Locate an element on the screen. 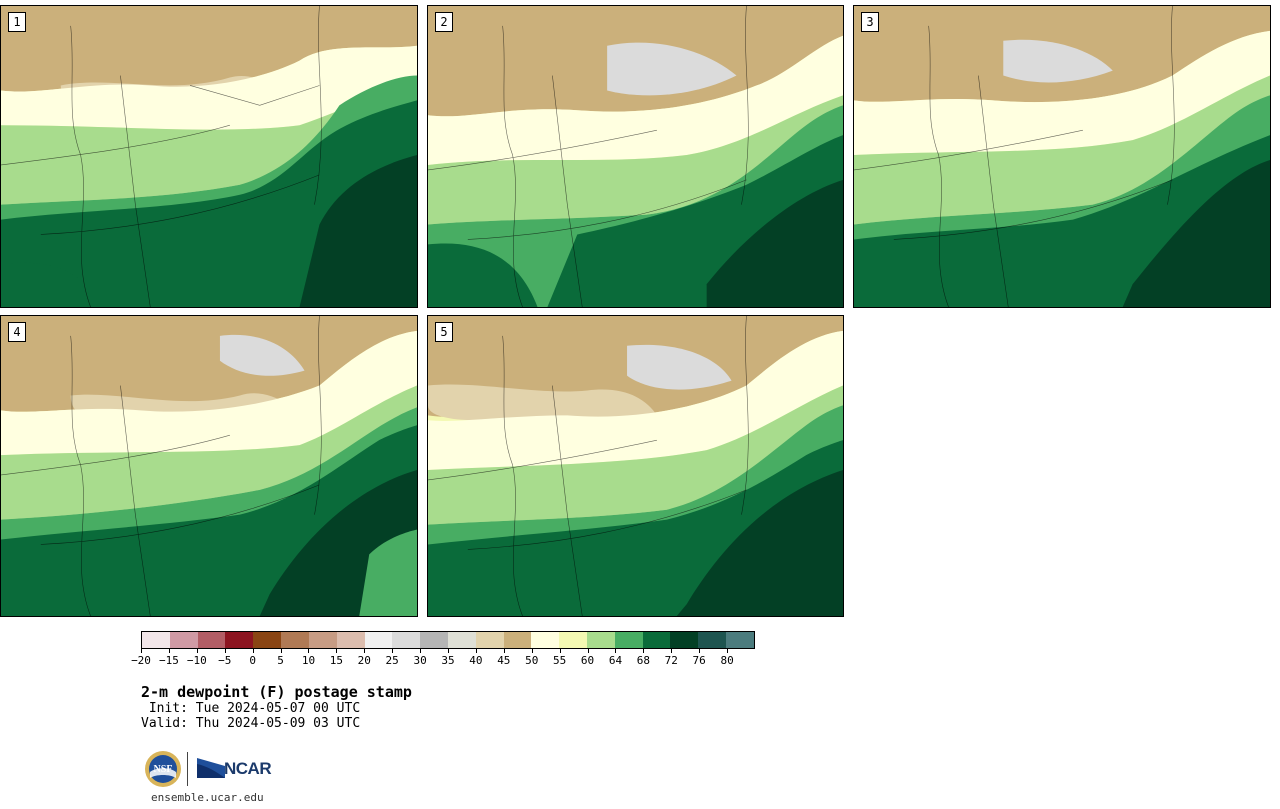 The height and width of the screenshot is (809, 1280). colorbar-tick-label: −5 is located at coordinates (225, 660).